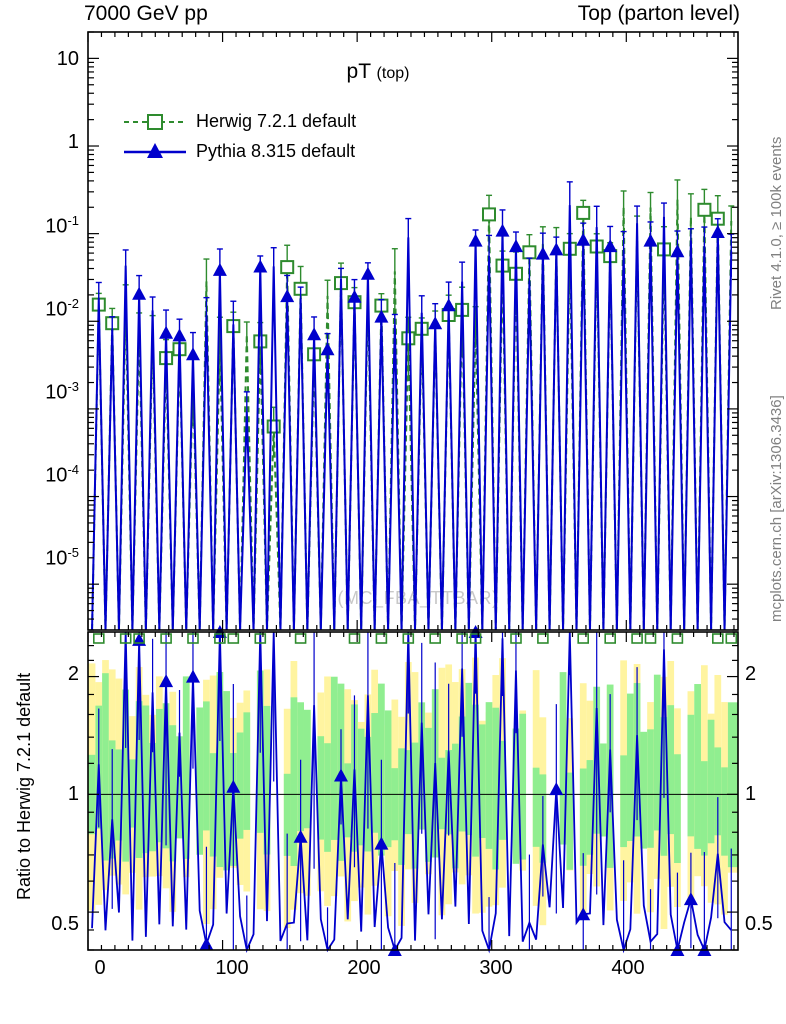 The height and width of the screenshot is (1024, 786). Describe the element at coordinates (73, 142) in the screenshot. I see `y-tick-label-1e0: 1` at that location.